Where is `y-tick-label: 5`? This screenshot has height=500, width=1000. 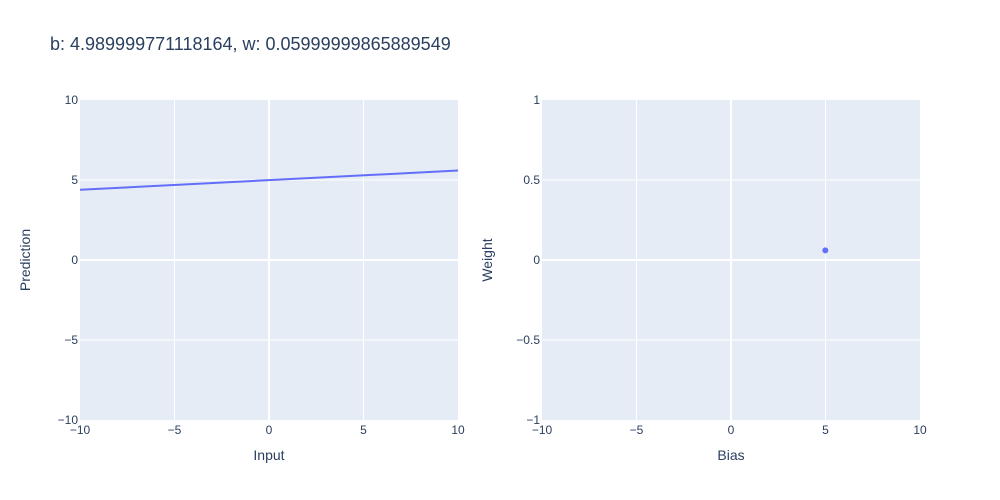
y-tick-label: 5 is located at coordinates (74, 180).